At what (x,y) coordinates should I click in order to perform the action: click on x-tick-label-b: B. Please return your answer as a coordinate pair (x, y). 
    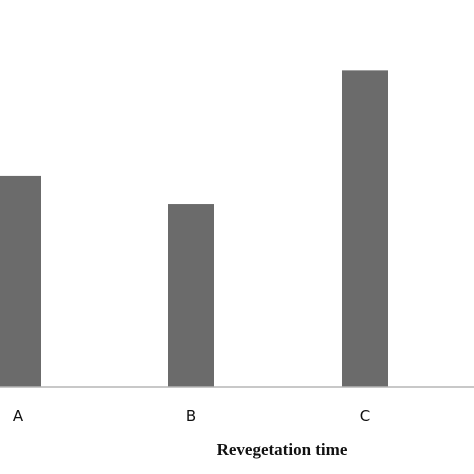
    Looking at the image, I should click on (191, 416).